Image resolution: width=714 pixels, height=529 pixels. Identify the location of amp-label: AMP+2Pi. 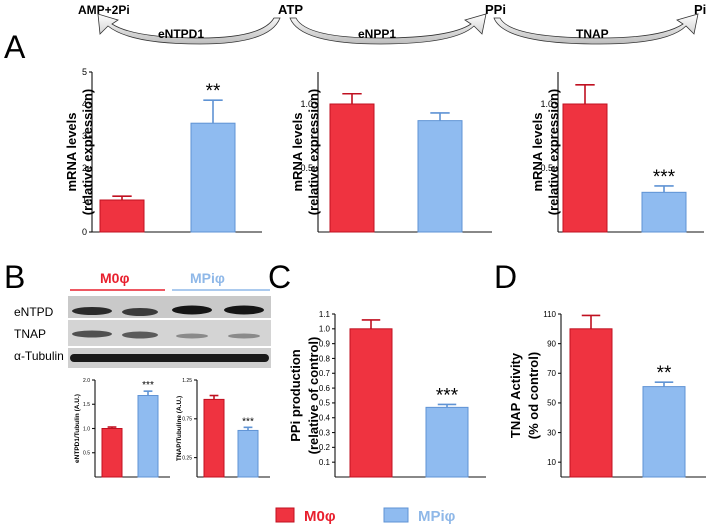
(104, 10).